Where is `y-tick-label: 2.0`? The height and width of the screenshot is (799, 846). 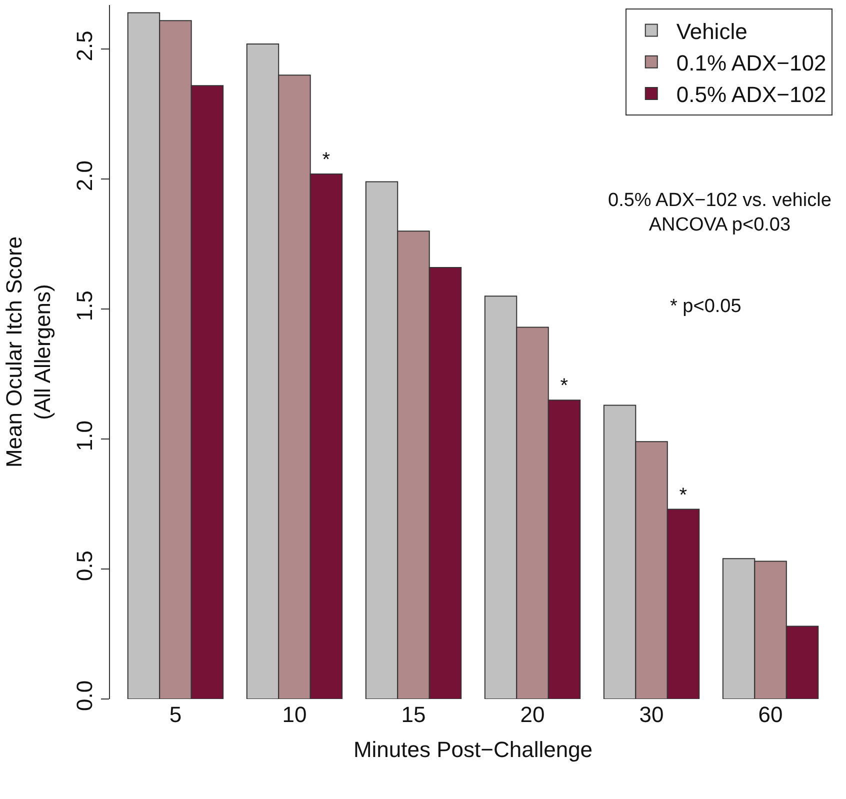 y-tick-label: 2.0 is located at coordinates (85, 176).